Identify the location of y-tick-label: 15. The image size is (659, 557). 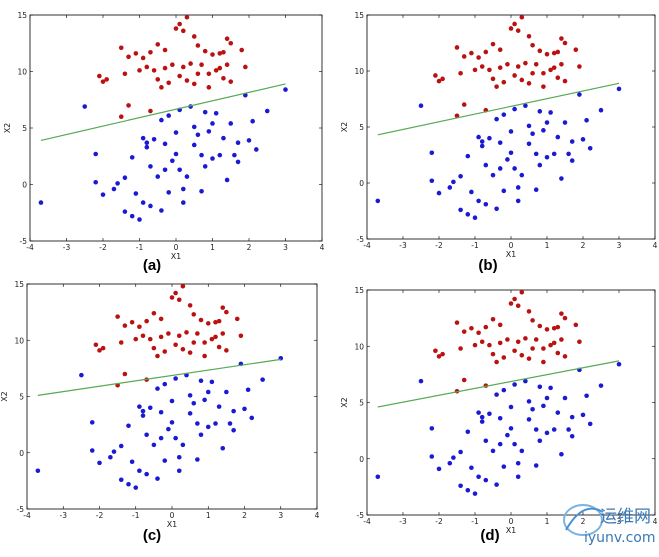
(359, 15).